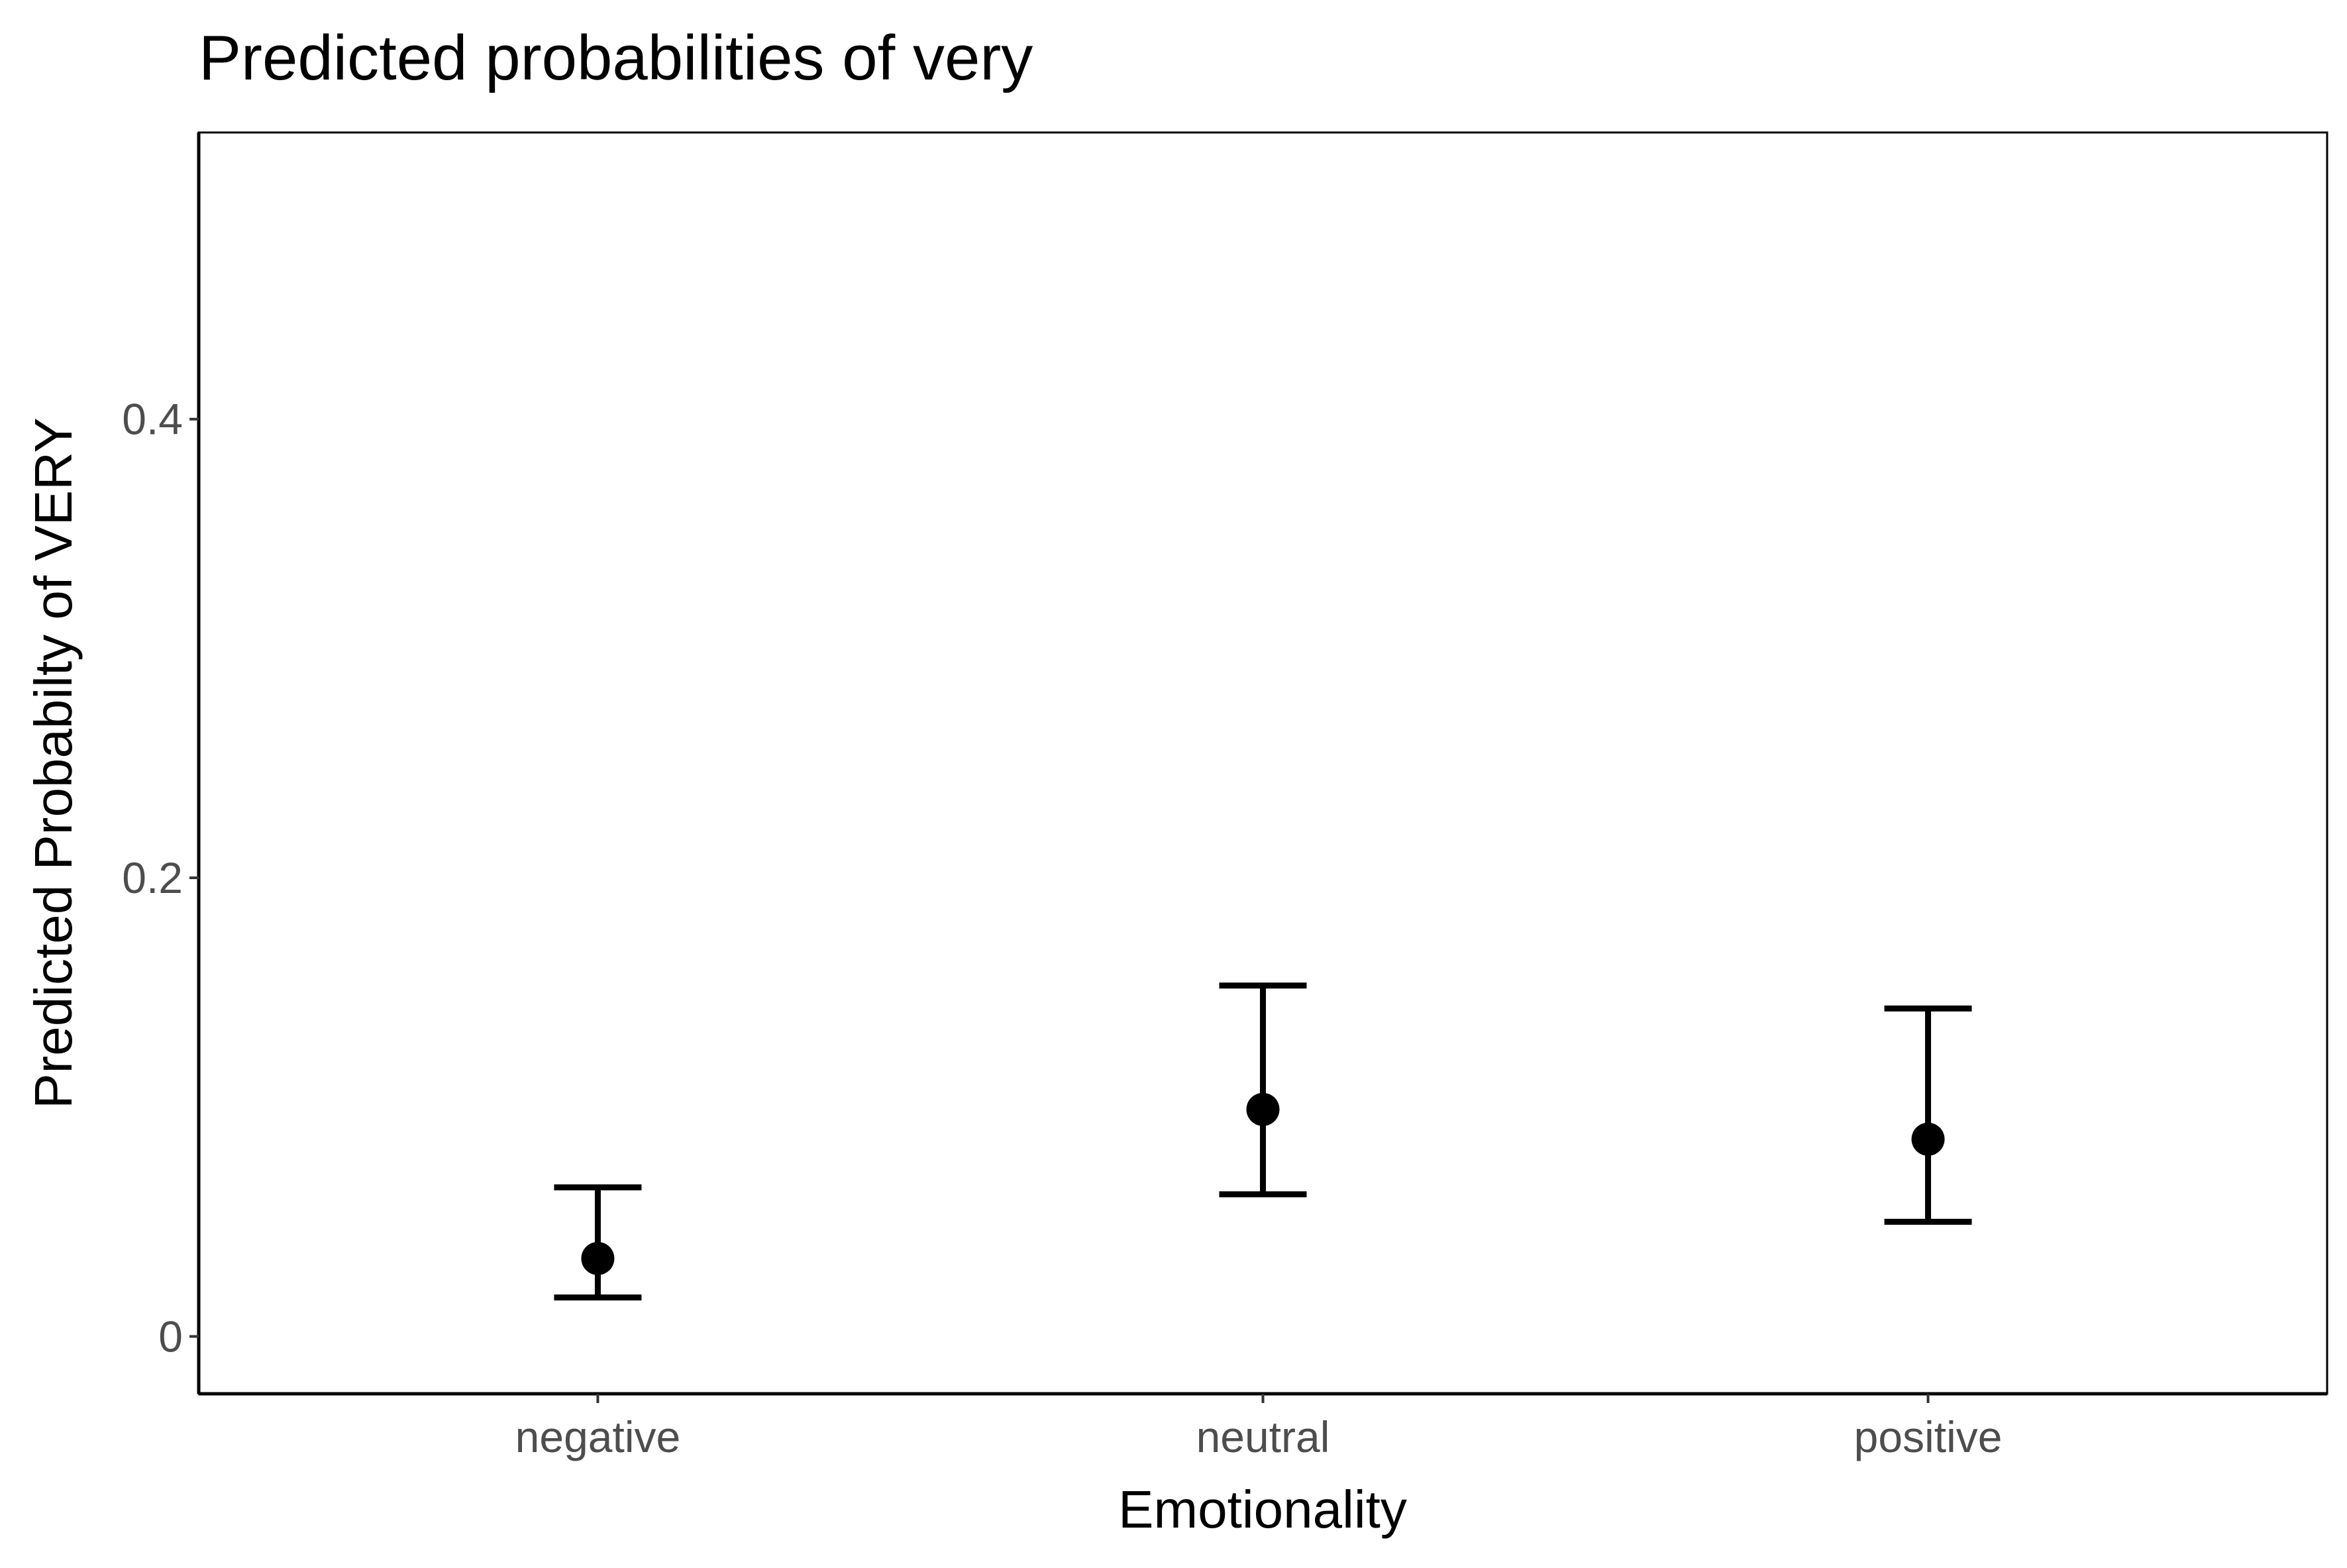 This screenshot has height=1568, width=2347. What do you see at coordinates (1263, 1141) in the screenshot?
I see `data-marks` at bounding box center [1263, 1141].